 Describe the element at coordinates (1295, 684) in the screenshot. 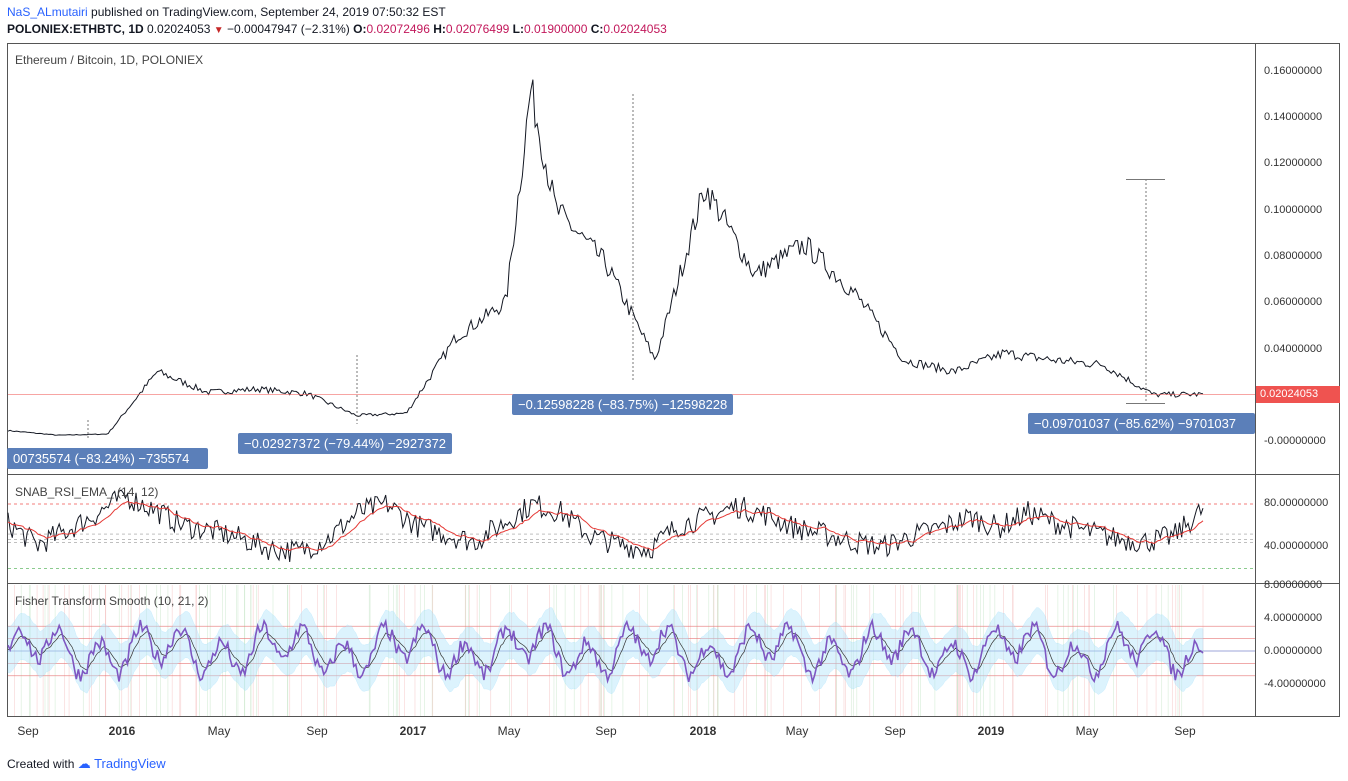

I see `fisher-tick: -4.00000000` at that location.